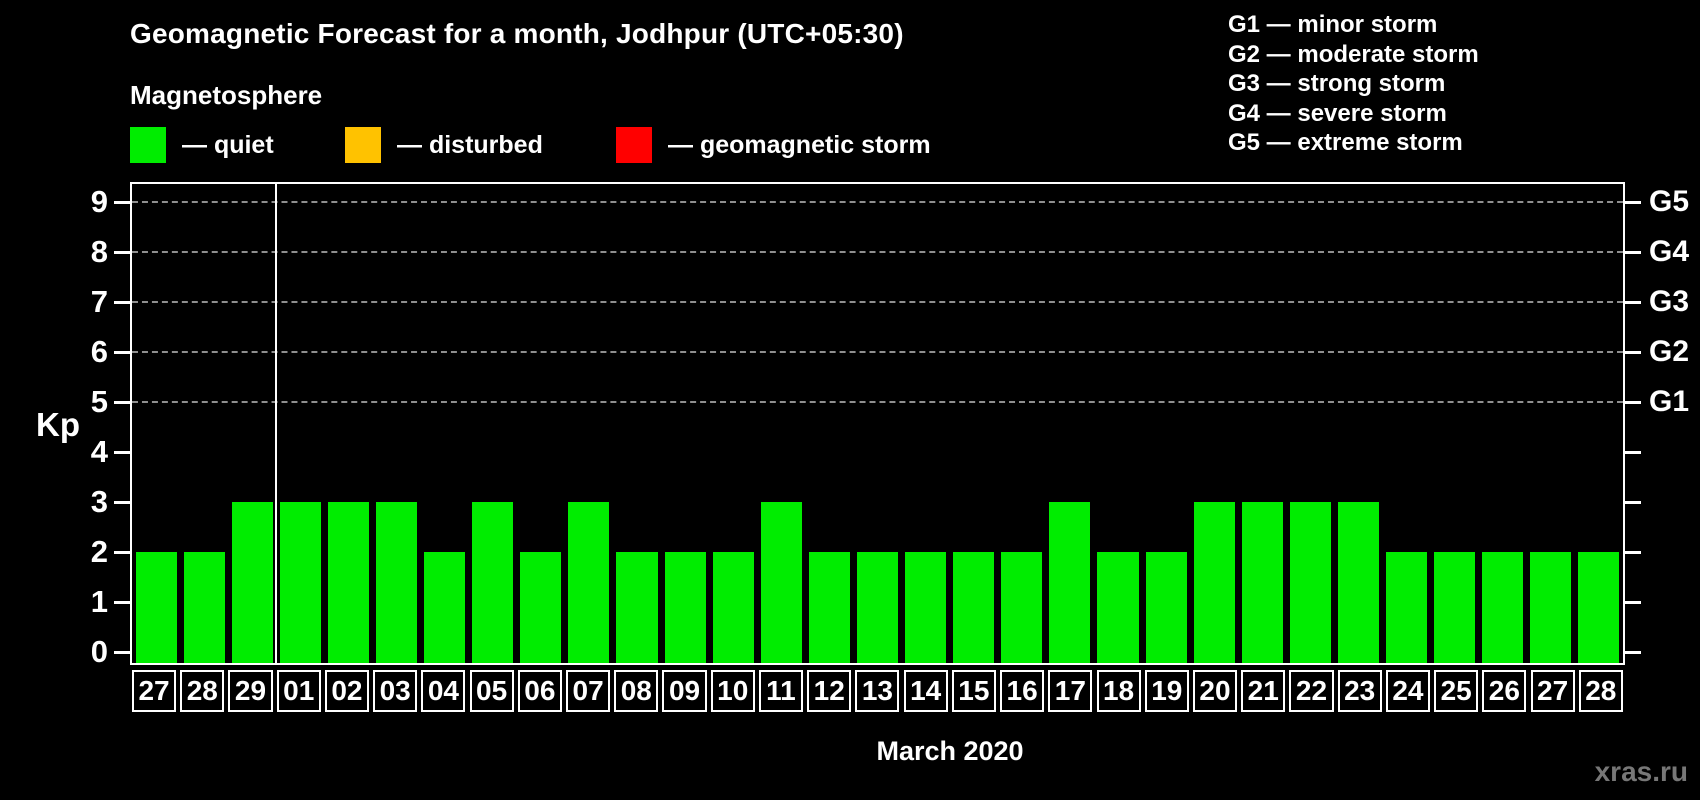 The width and height of the screenshot is (1700, 800). I want to click on legend-label: — disturbed, so click(470, 144).